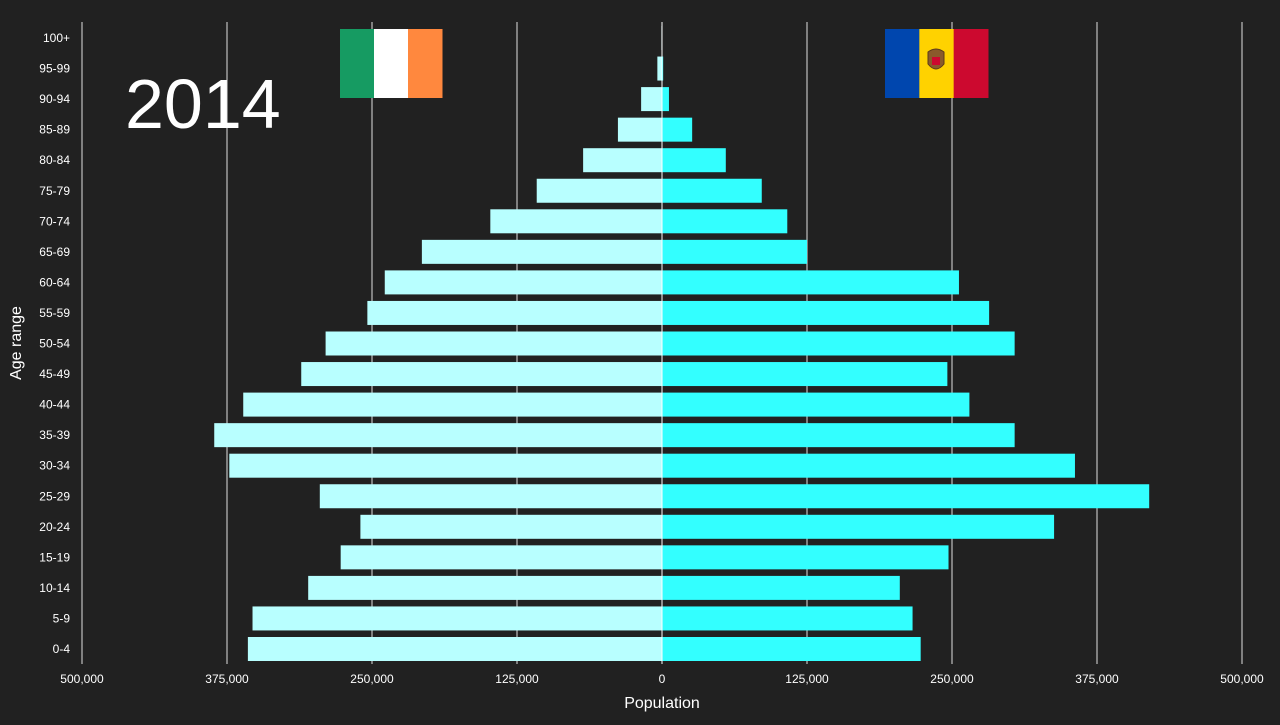 The image size is (1280, 725). Describe the element at coordinates (54, 69) in the screenshot. I see `y-tick-label: 95-99` at that location.